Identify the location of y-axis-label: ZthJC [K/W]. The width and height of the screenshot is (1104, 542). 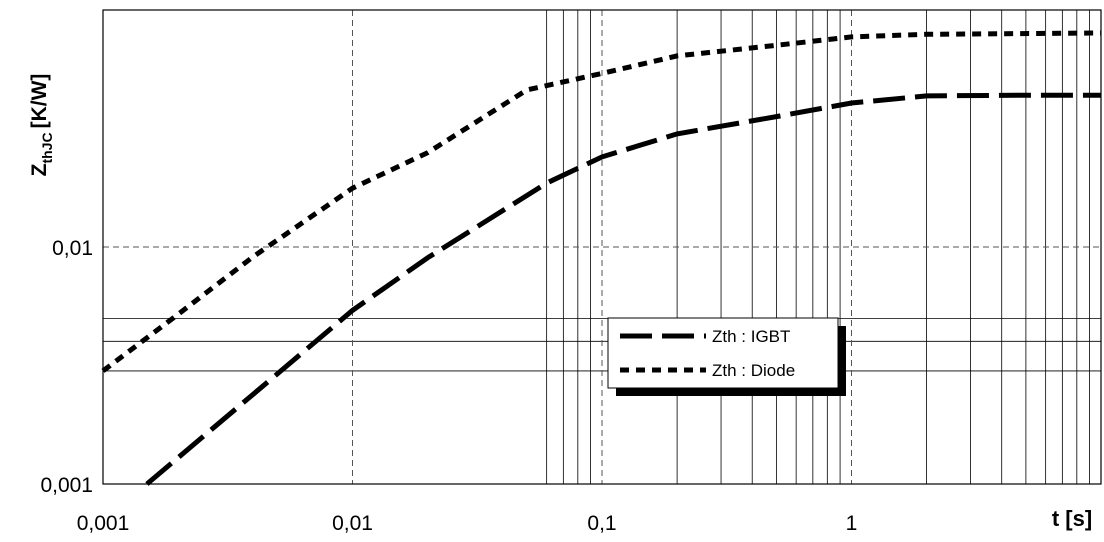
(41, 125).